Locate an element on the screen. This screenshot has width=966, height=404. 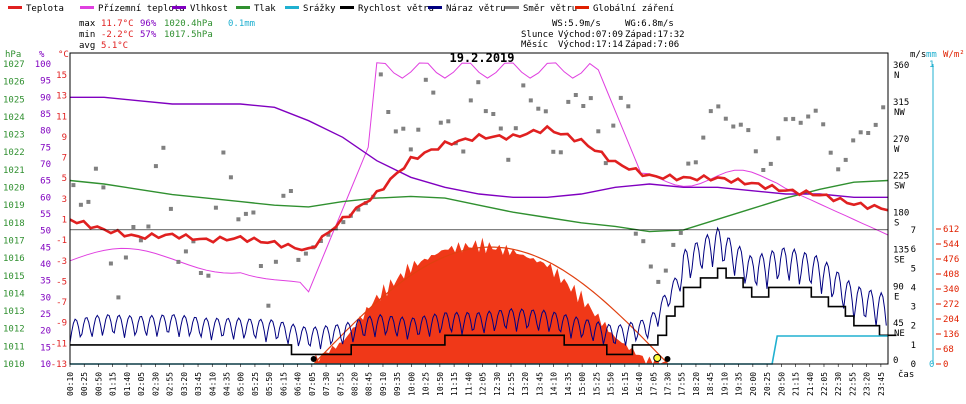
hpa-tick-label: 1024 is located at coordinates (14, 118).